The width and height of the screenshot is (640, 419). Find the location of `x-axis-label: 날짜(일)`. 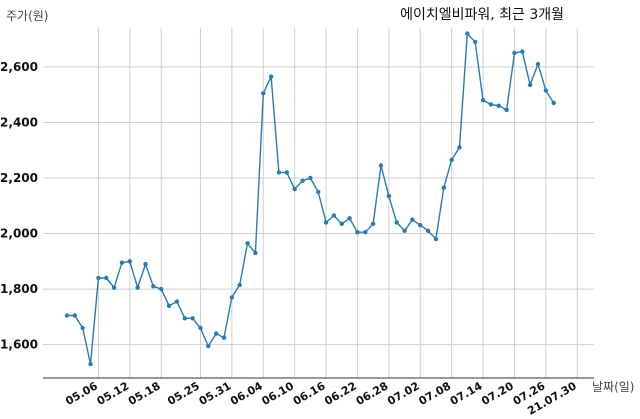

x-axis-label: 날짜(일) is located at coordinates (613, 387).